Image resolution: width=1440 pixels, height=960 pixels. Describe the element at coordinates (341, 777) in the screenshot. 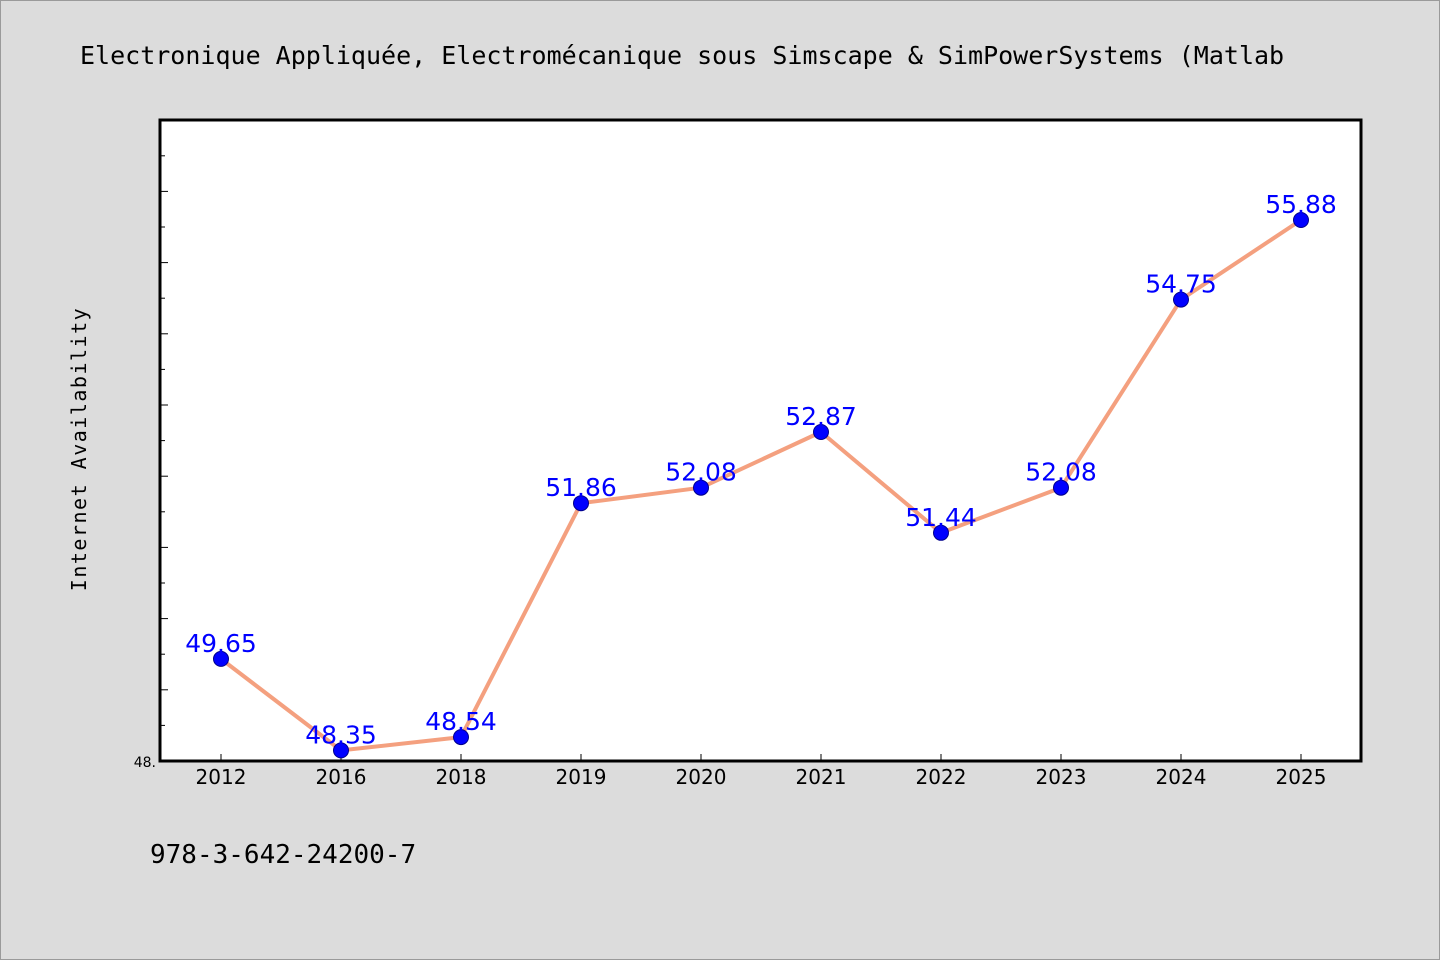

I see `x-tick-label: 2016` at that location.